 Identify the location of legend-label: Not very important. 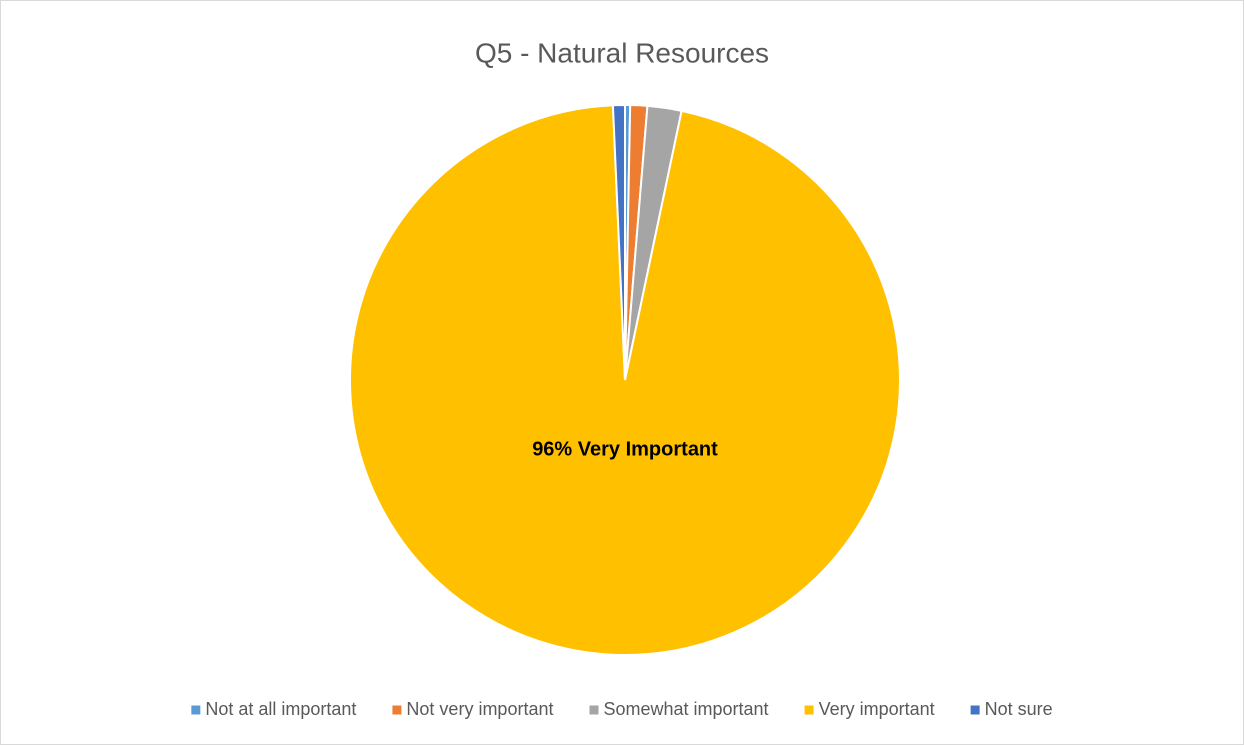
(479, 709).